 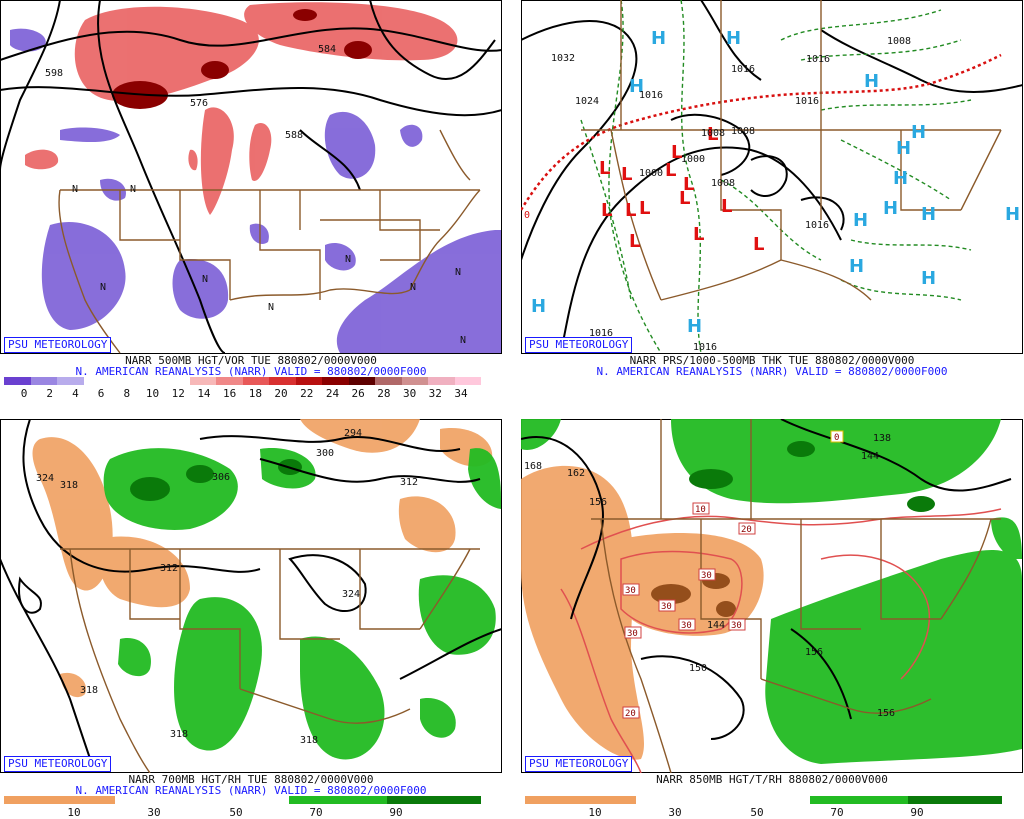 What do you see at coordinates (242, 394) in the screenshot?
I see `colorbar-labels: 0 2 4 6 8 10 12 14 16 18 20 22 24 26 28 30 32 34` at bounding box center [242, 394].